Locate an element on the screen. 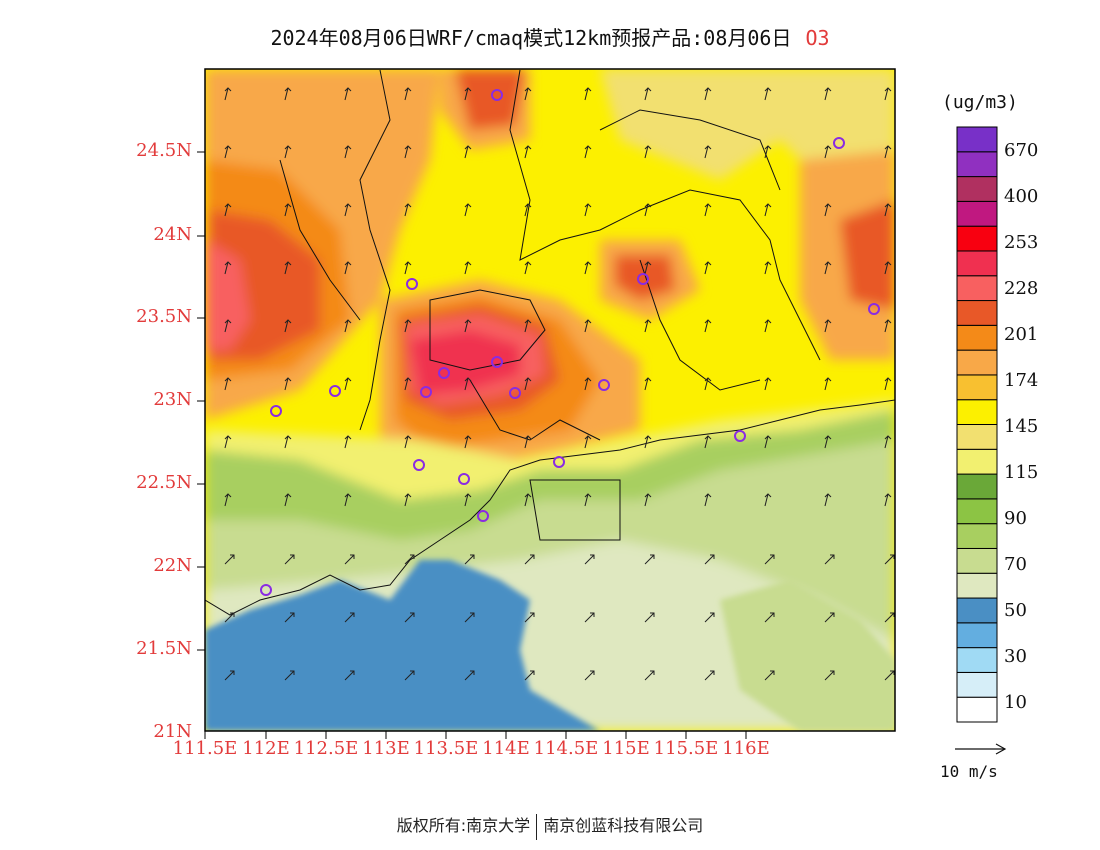 The width and height of the screenshot is (1100, 850). wind-reference-label: 10 m/s is located at coordinates (969, 771).